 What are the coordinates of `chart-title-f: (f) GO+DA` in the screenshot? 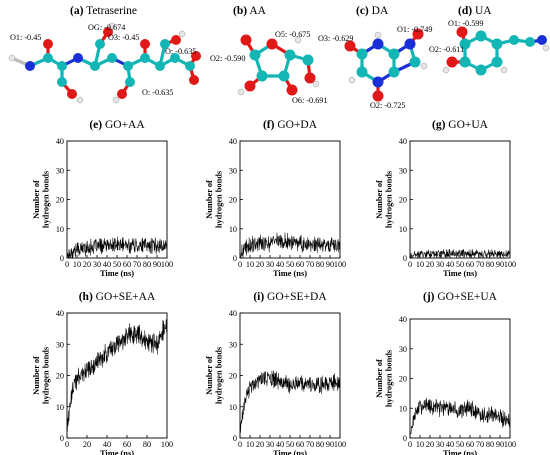 It's located at (290, 125).